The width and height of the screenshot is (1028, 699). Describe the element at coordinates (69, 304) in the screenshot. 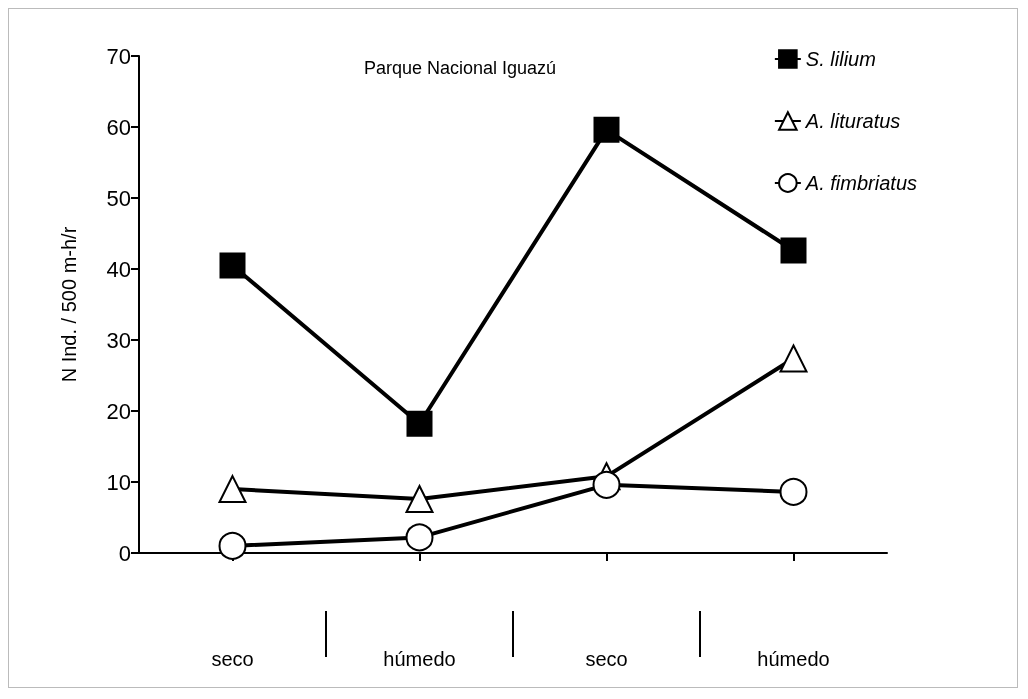

I see `y-axis-title: N Ind. / 500 m-h/r` at that location.